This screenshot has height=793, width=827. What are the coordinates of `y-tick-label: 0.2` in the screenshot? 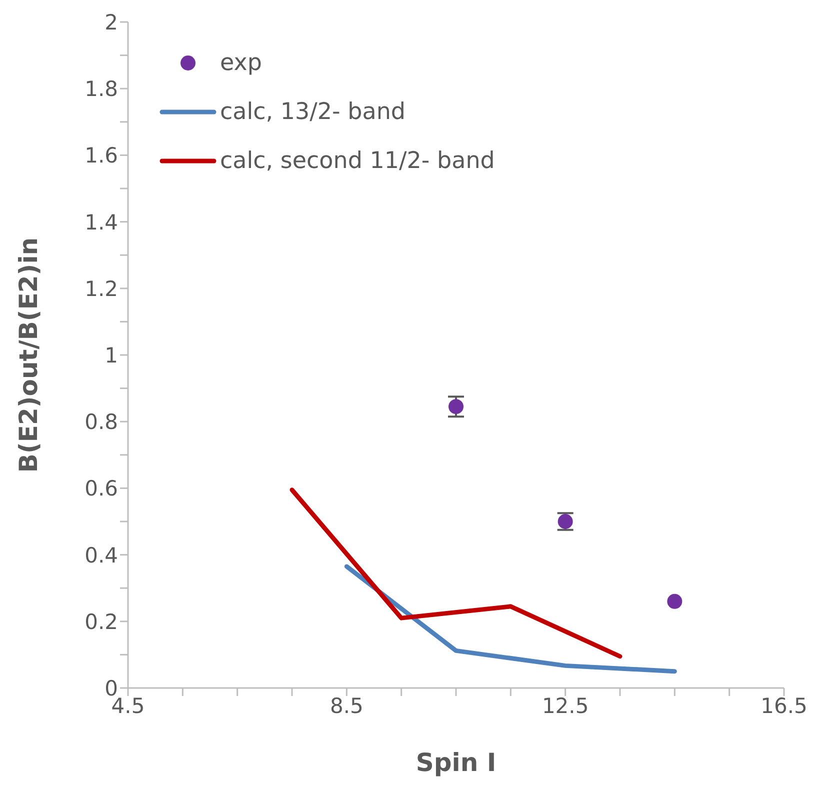 It's located at (101, 622).